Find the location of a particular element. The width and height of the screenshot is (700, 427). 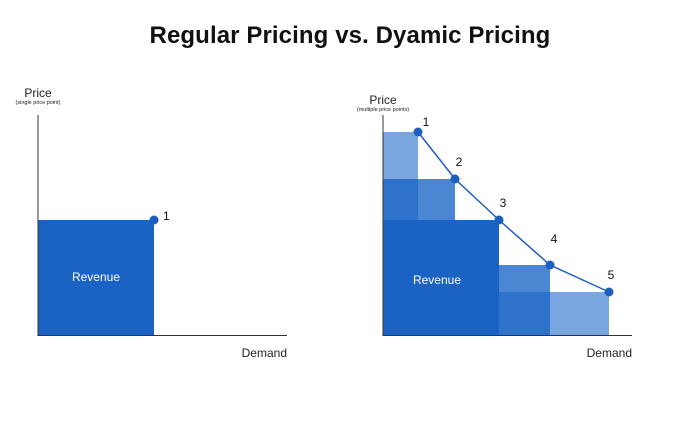

regular-x-axis-title: Demand is located at coordinates (264, 353).